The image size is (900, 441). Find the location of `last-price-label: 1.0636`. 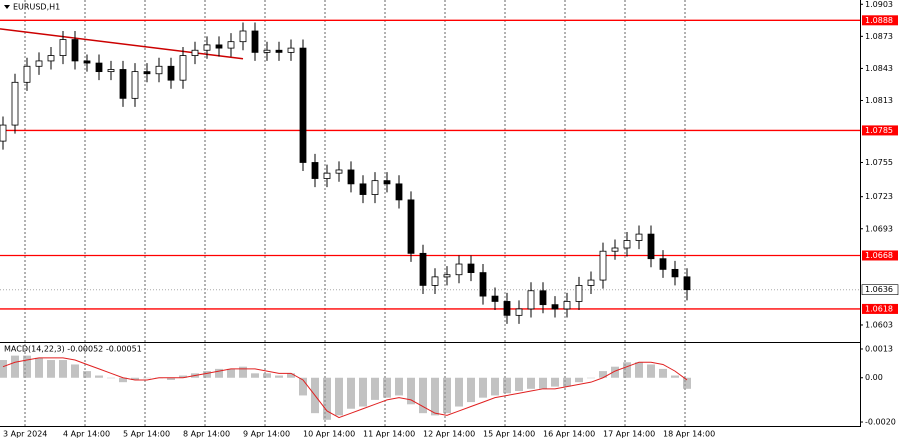

last-price-label: 1.0636 is located at coordinates (879, 289).